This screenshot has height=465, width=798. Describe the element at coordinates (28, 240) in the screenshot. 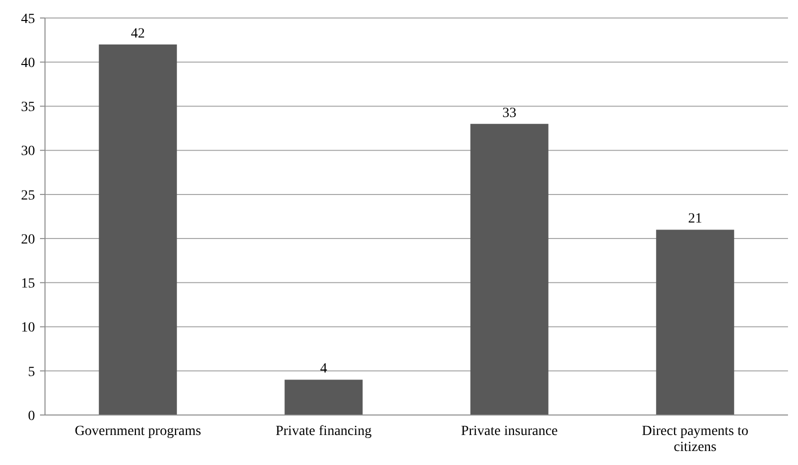

I see `y-tick-label: 20` at that location.